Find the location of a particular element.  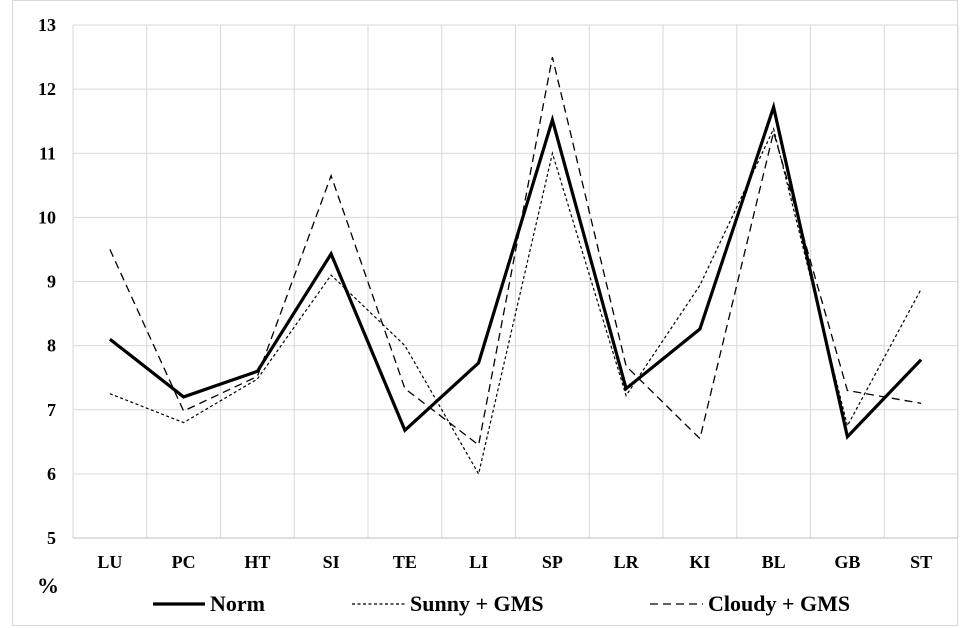

x-tick-label: HT is located at coordinates (257, 562).